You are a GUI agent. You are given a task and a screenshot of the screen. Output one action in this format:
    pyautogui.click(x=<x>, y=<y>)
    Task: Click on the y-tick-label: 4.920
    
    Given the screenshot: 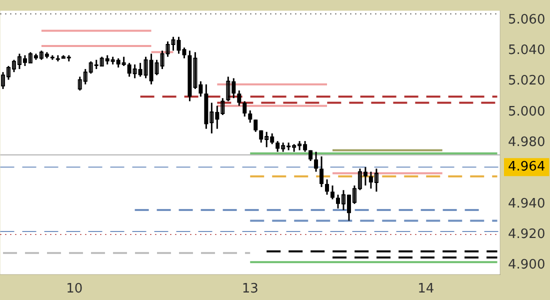 What is the action you would take?
    pyautogui.click(x=527, y=234)
    